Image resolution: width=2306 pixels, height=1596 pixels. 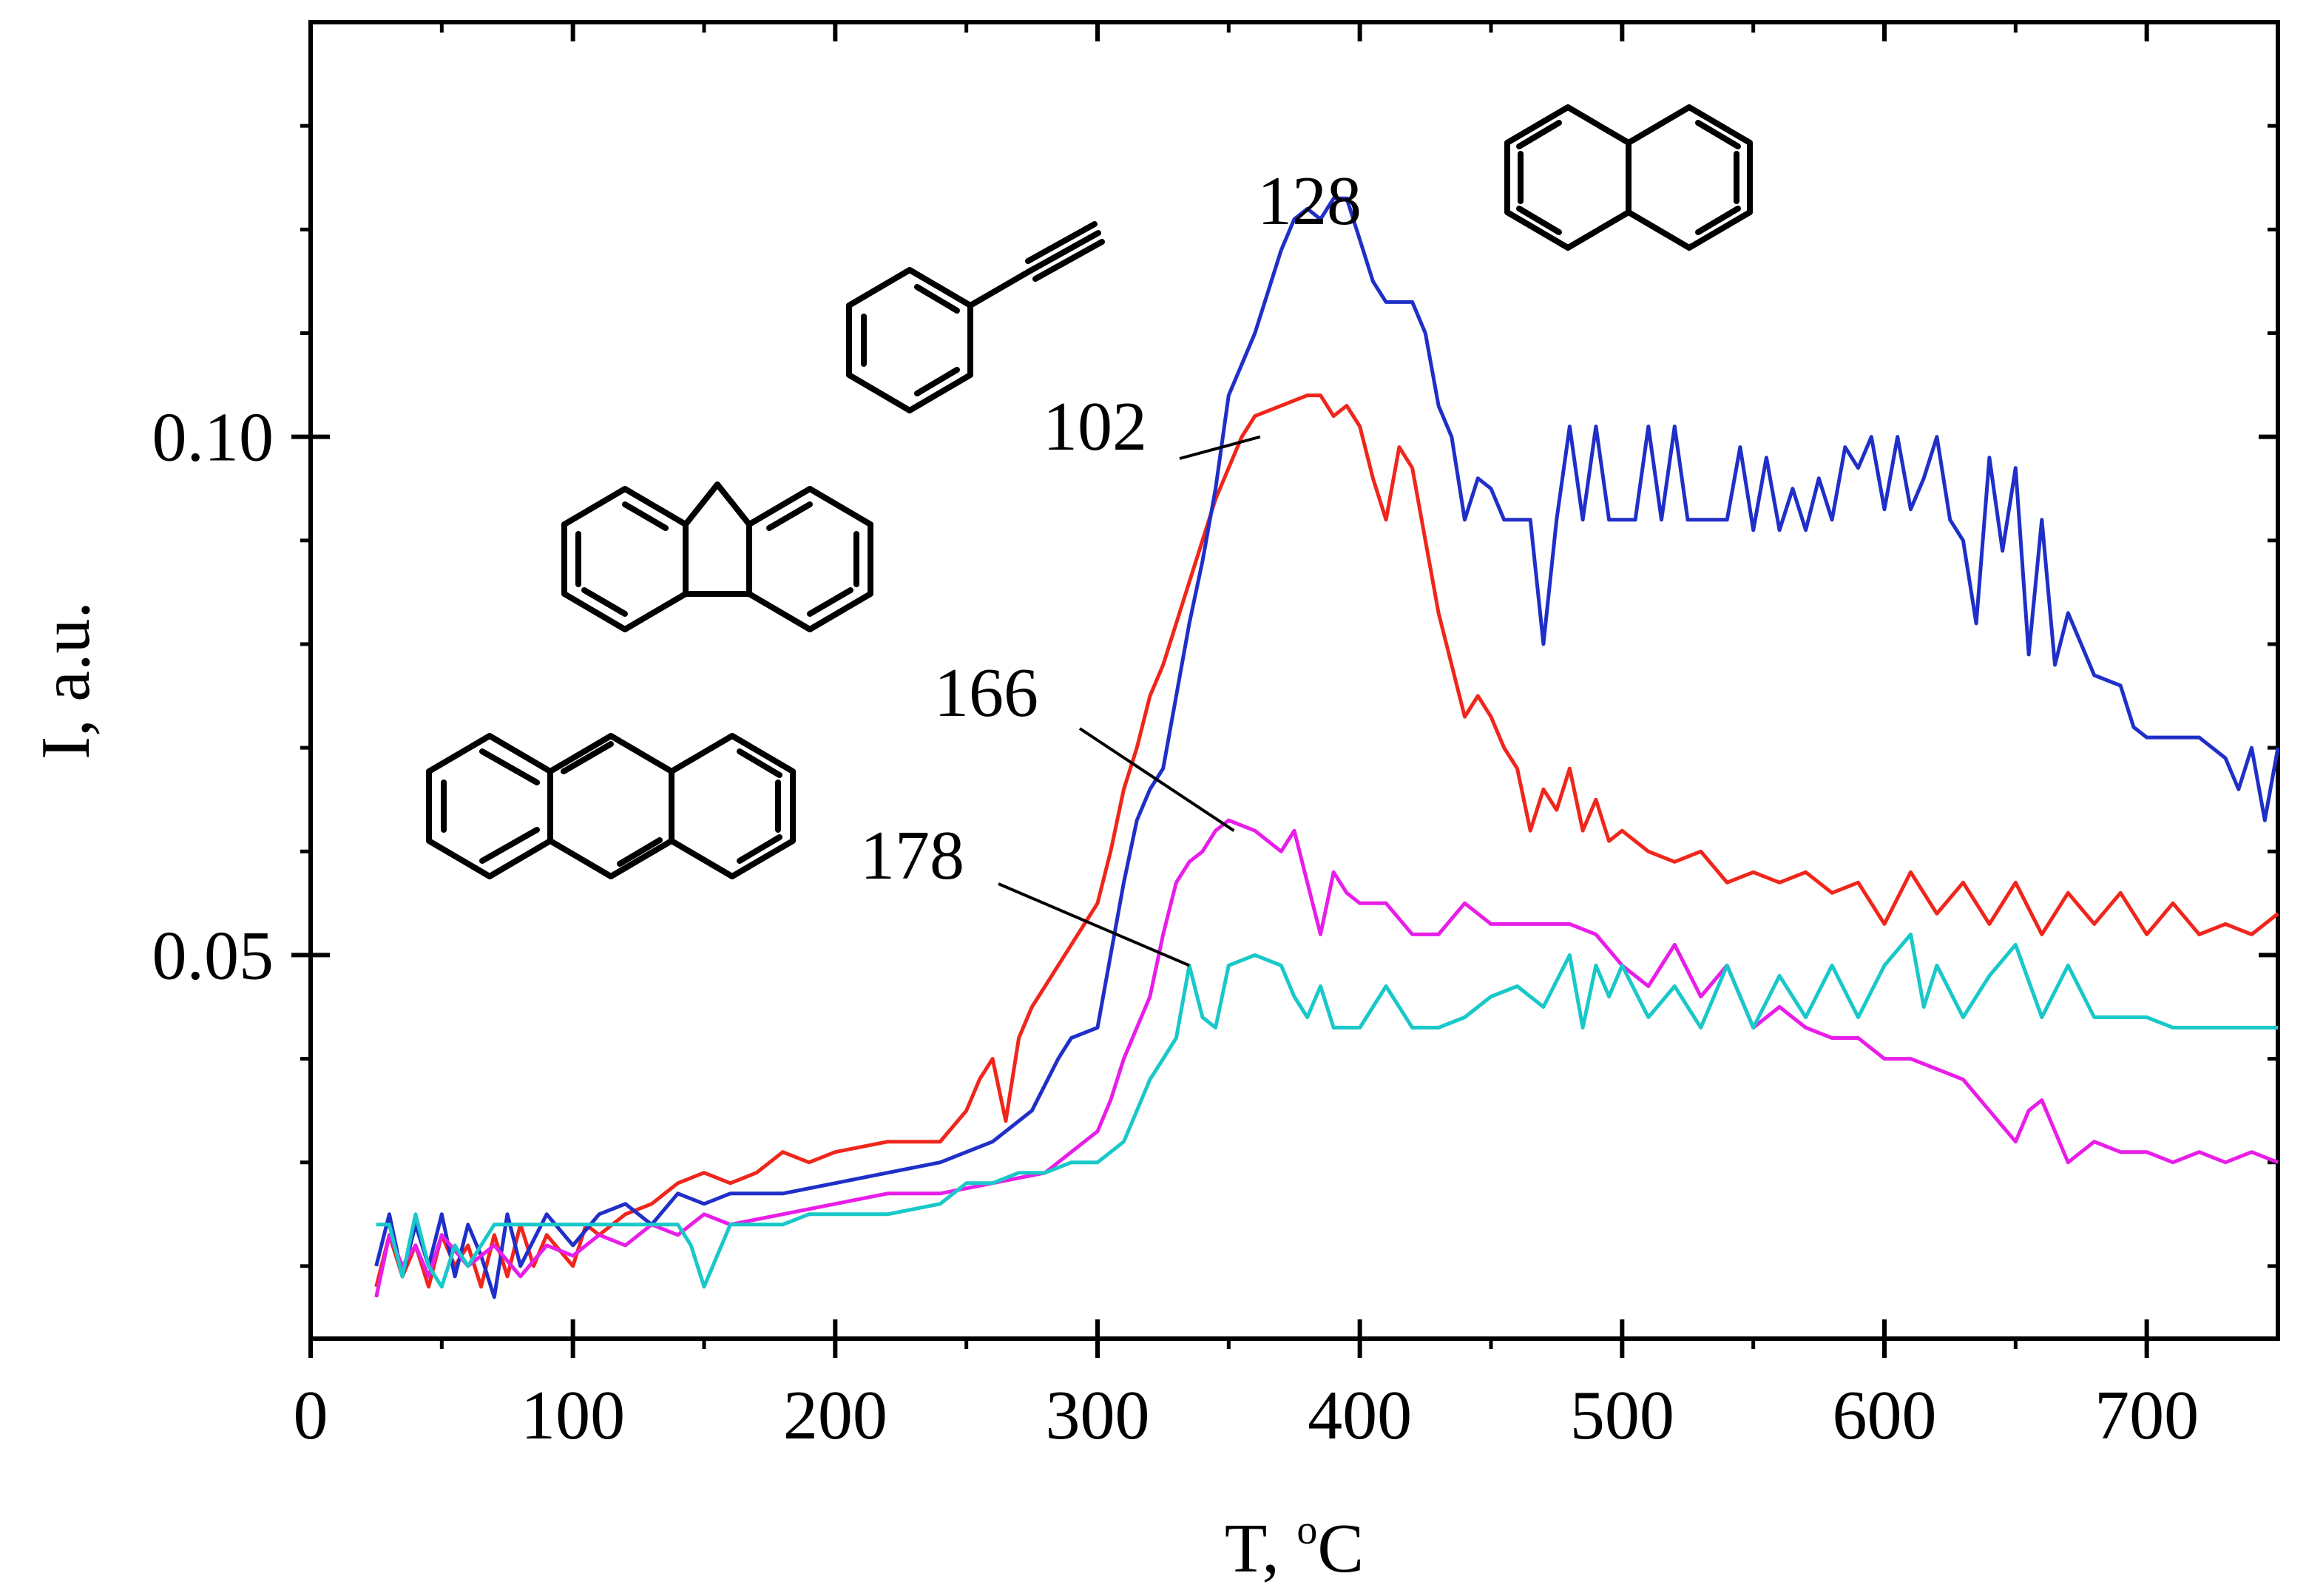 What do you see at coordinates (611, 806) in the screenshot?
I see `anthracene-structure-icon` at bounding box center [611, 806].